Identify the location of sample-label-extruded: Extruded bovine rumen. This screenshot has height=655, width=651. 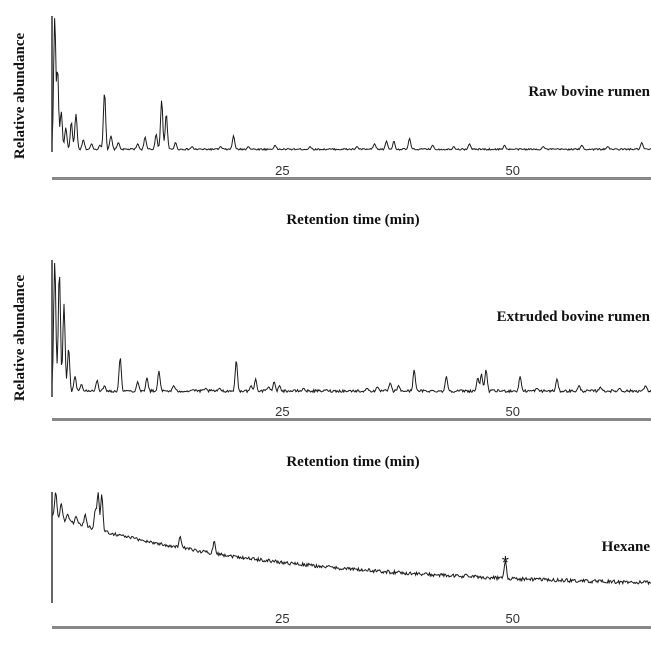
(574, 317).